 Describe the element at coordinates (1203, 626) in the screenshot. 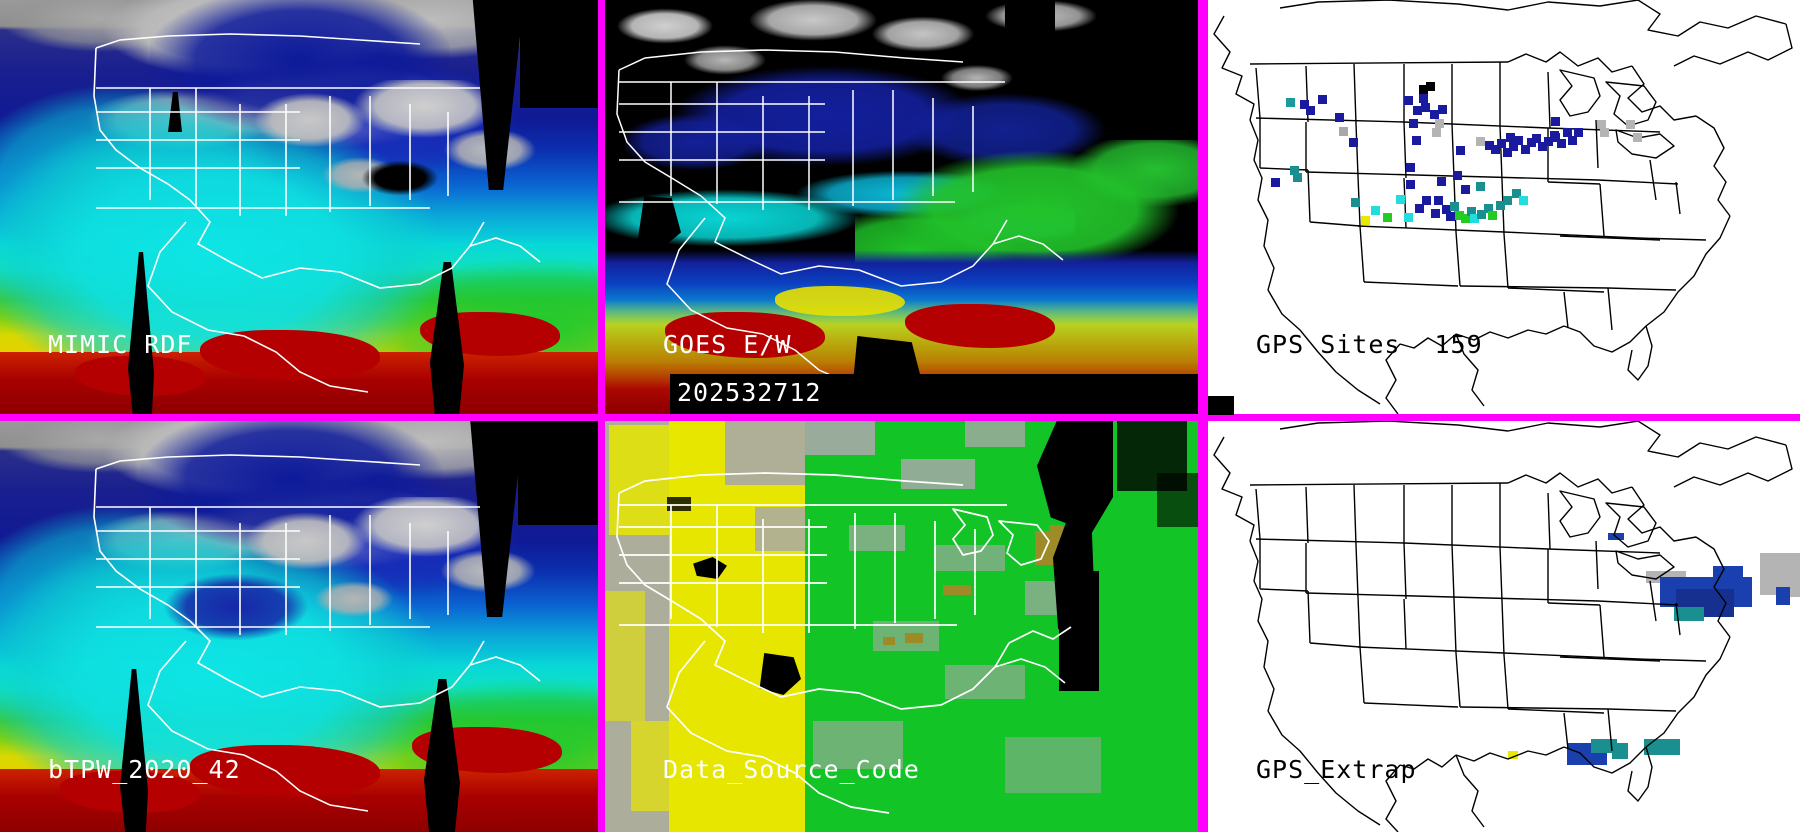

I see `separator-vertical-right-bottom` at that location.